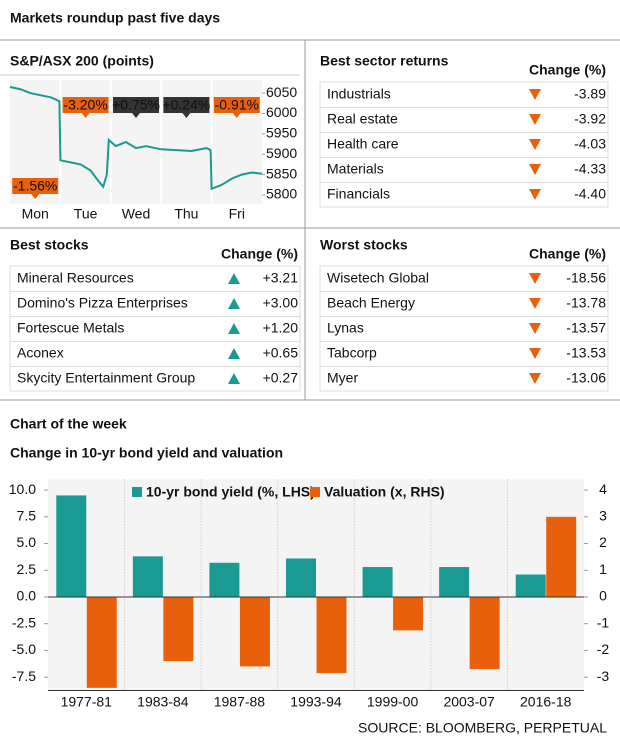 This screenshot has width=620, height=744. Describe the element at coordinates (546, 702) in the screenshot. I see `x-tick-label: 2016-18` at that location.